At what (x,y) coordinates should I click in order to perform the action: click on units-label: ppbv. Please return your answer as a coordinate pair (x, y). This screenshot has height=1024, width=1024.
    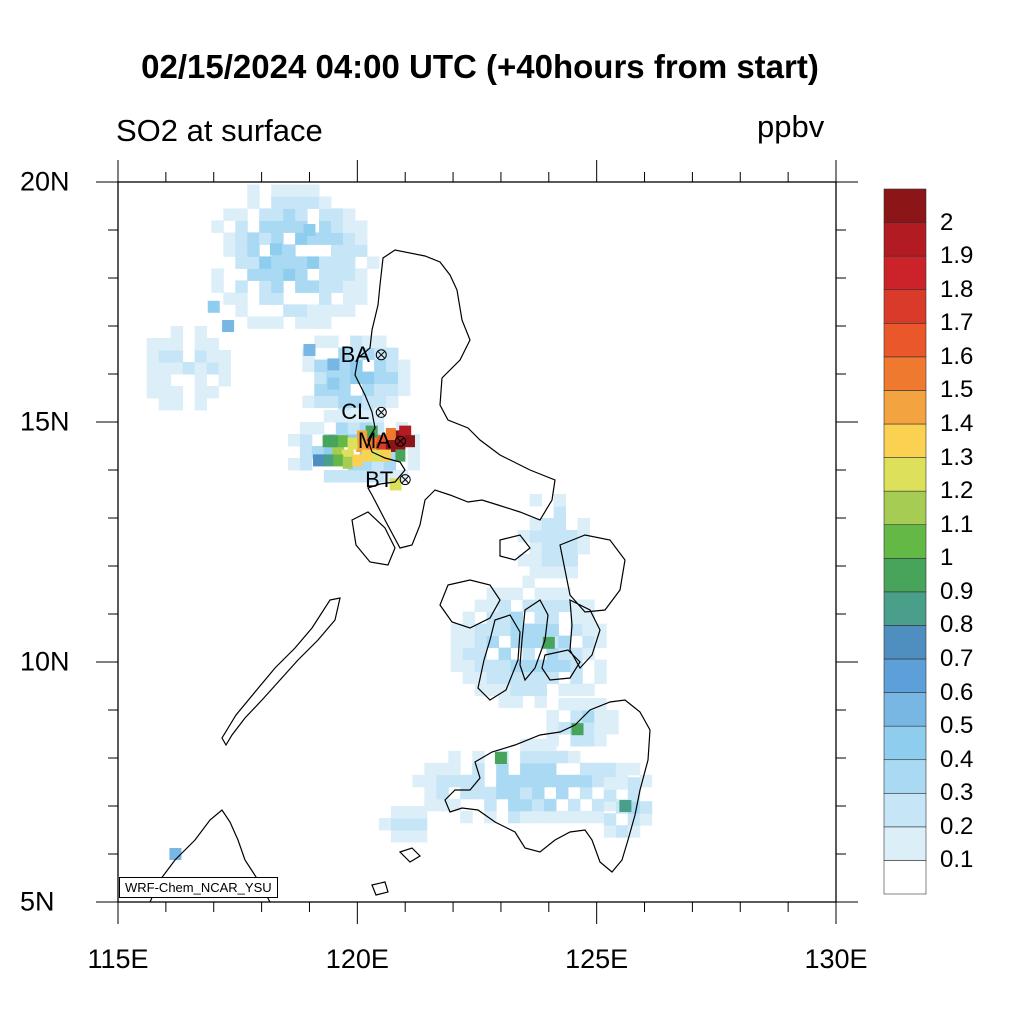
    Looking at the image, I should click on (791, 126).